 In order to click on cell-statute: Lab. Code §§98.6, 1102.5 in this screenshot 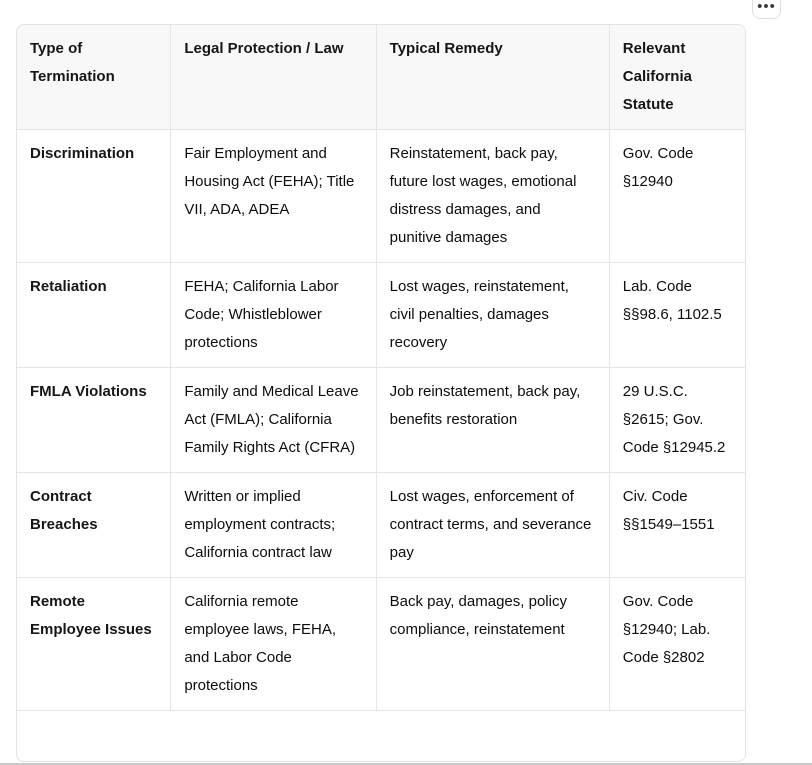, I will do `click(677, 315)`.